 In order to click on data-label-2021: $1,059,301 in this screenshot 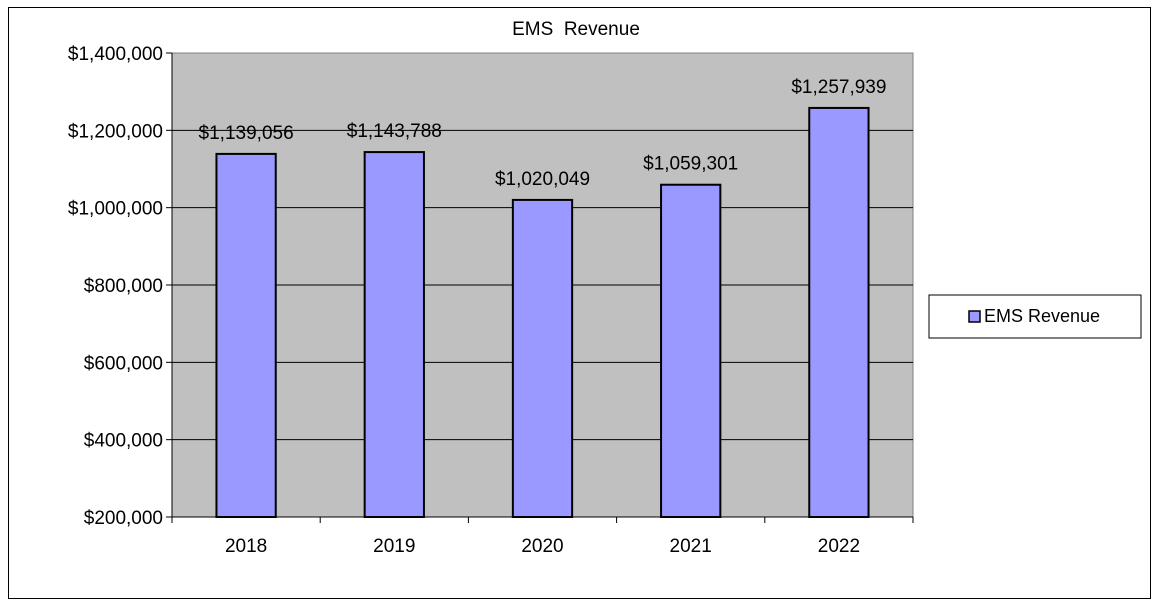, I will do `click(690, 164)`.